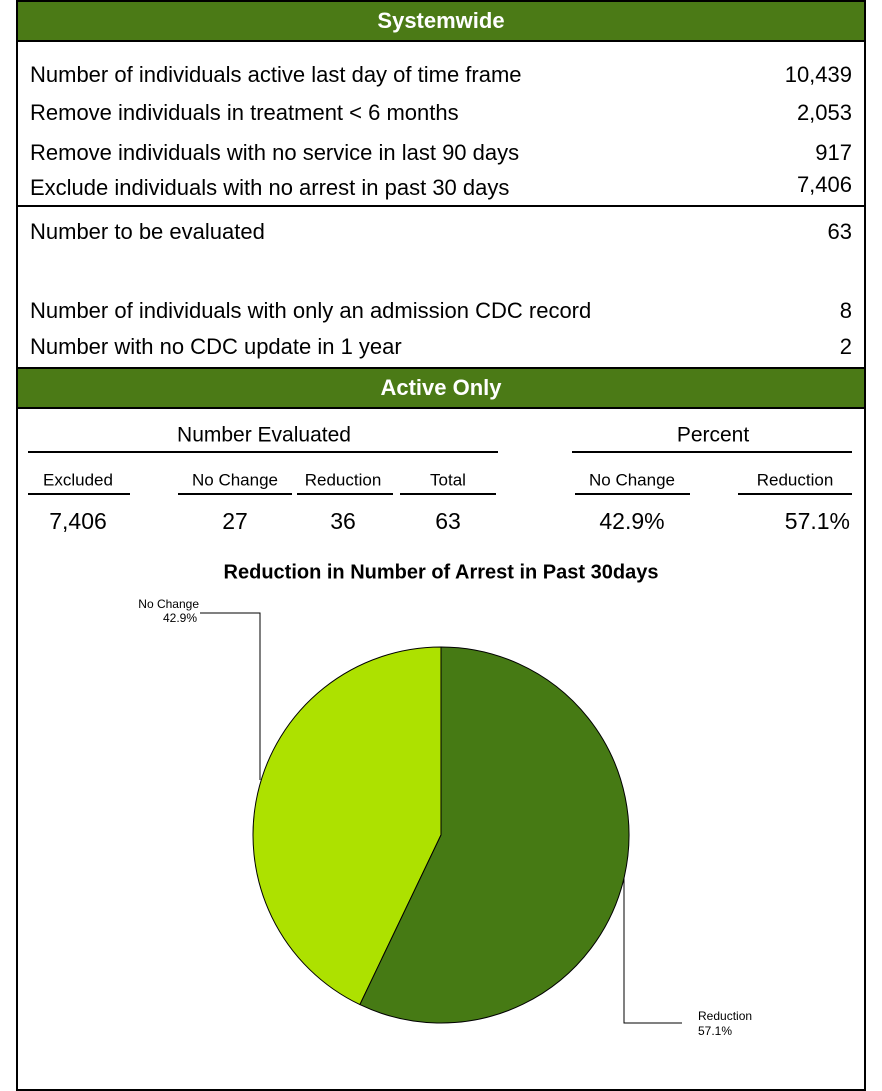 The image size is (882, 1091). What do you see at coordinates (824, 112) in the screenshot?
I see `row-value: 2,053` at bounding box center [824, 112].